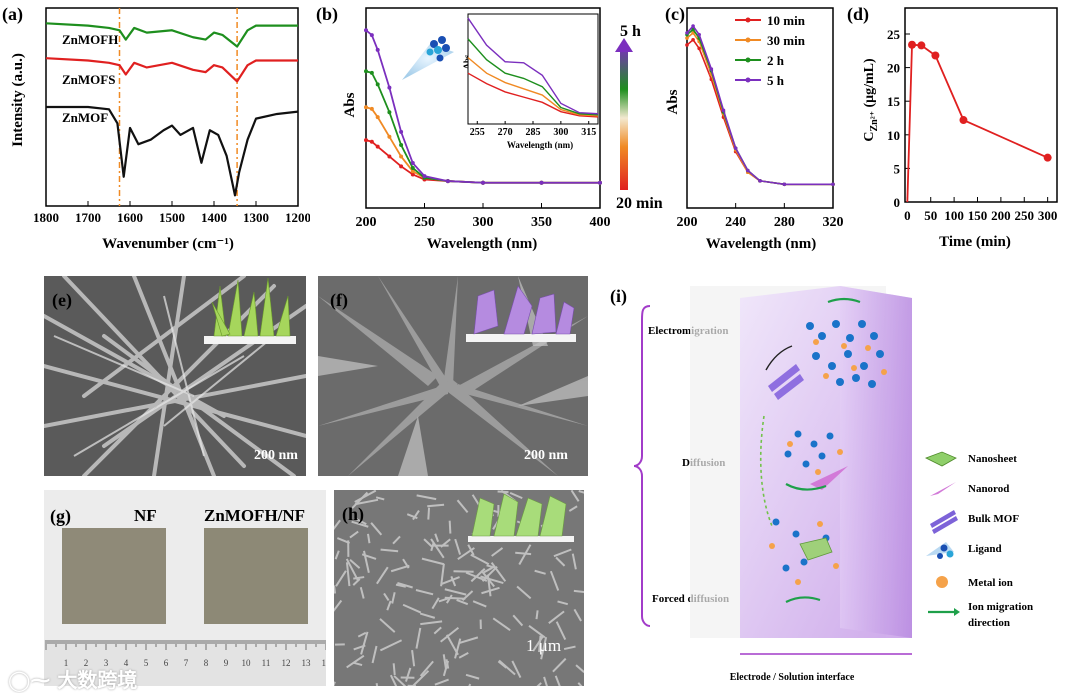 The height and width of the screenshot is (693, 1080). What do you see at coordinates (60, 516) in the screenshot?
I see `panel-g-label: (g)` at bounding box center [60, 516].